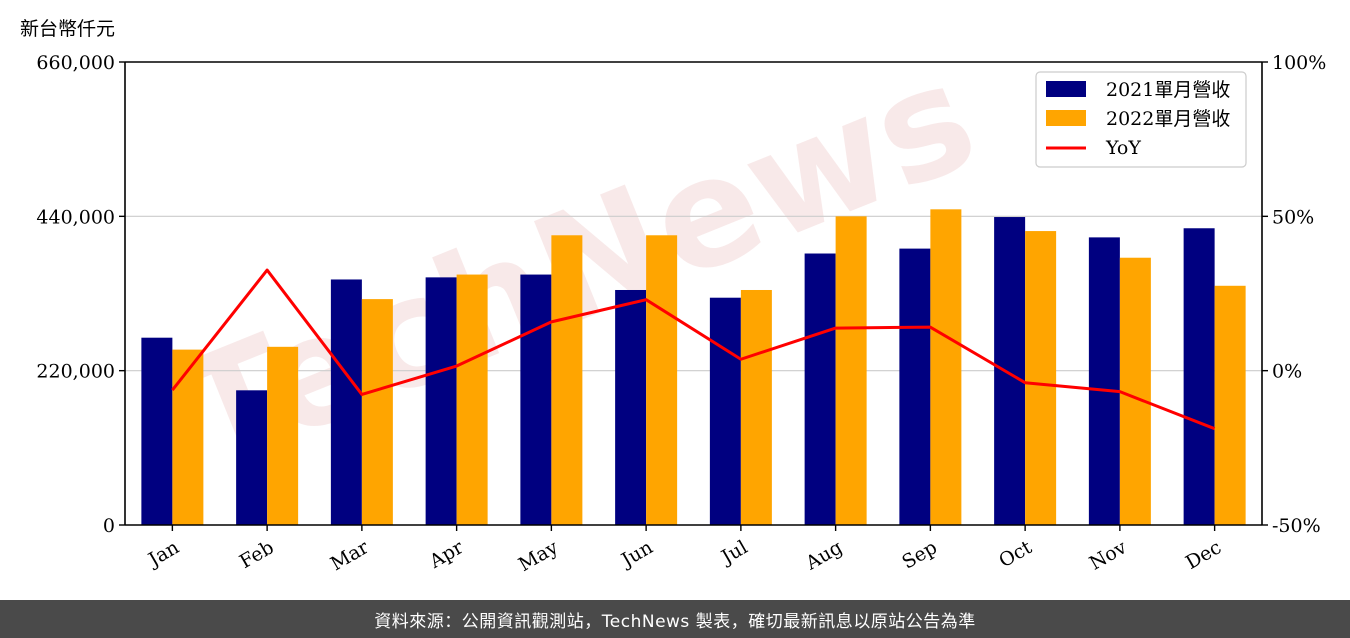  What do you see at coordinates (919, 554) in the screenshot?
I see `x-tick-label-sep: Sep` at bounding box center [919, 554].